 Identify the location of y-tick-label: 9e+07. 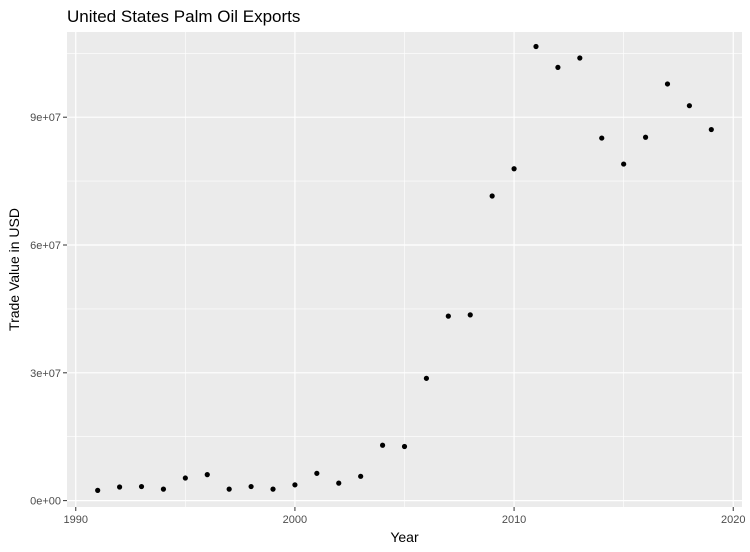
(45, 118).